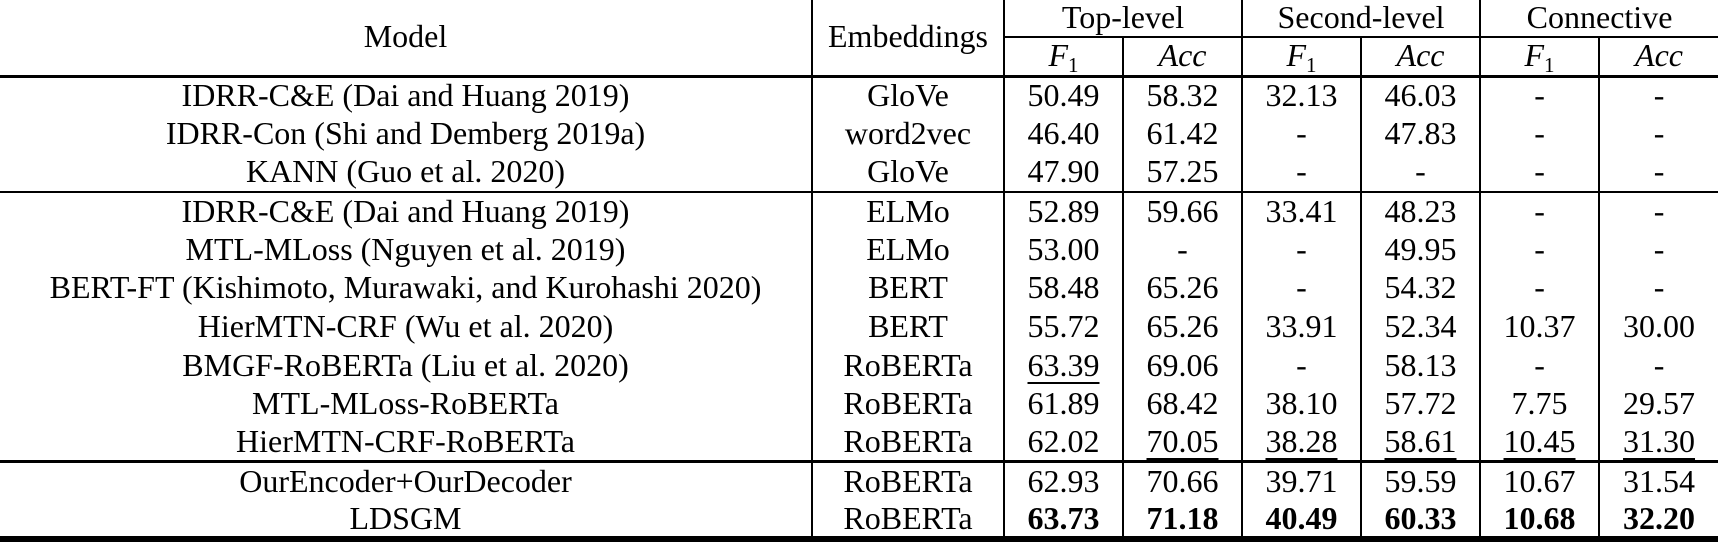 This screenshot has width=1718, height=551. Describe the element at coordinates (1301, 327) in the screenshot. I see `value-cell: 33.91` at that location.